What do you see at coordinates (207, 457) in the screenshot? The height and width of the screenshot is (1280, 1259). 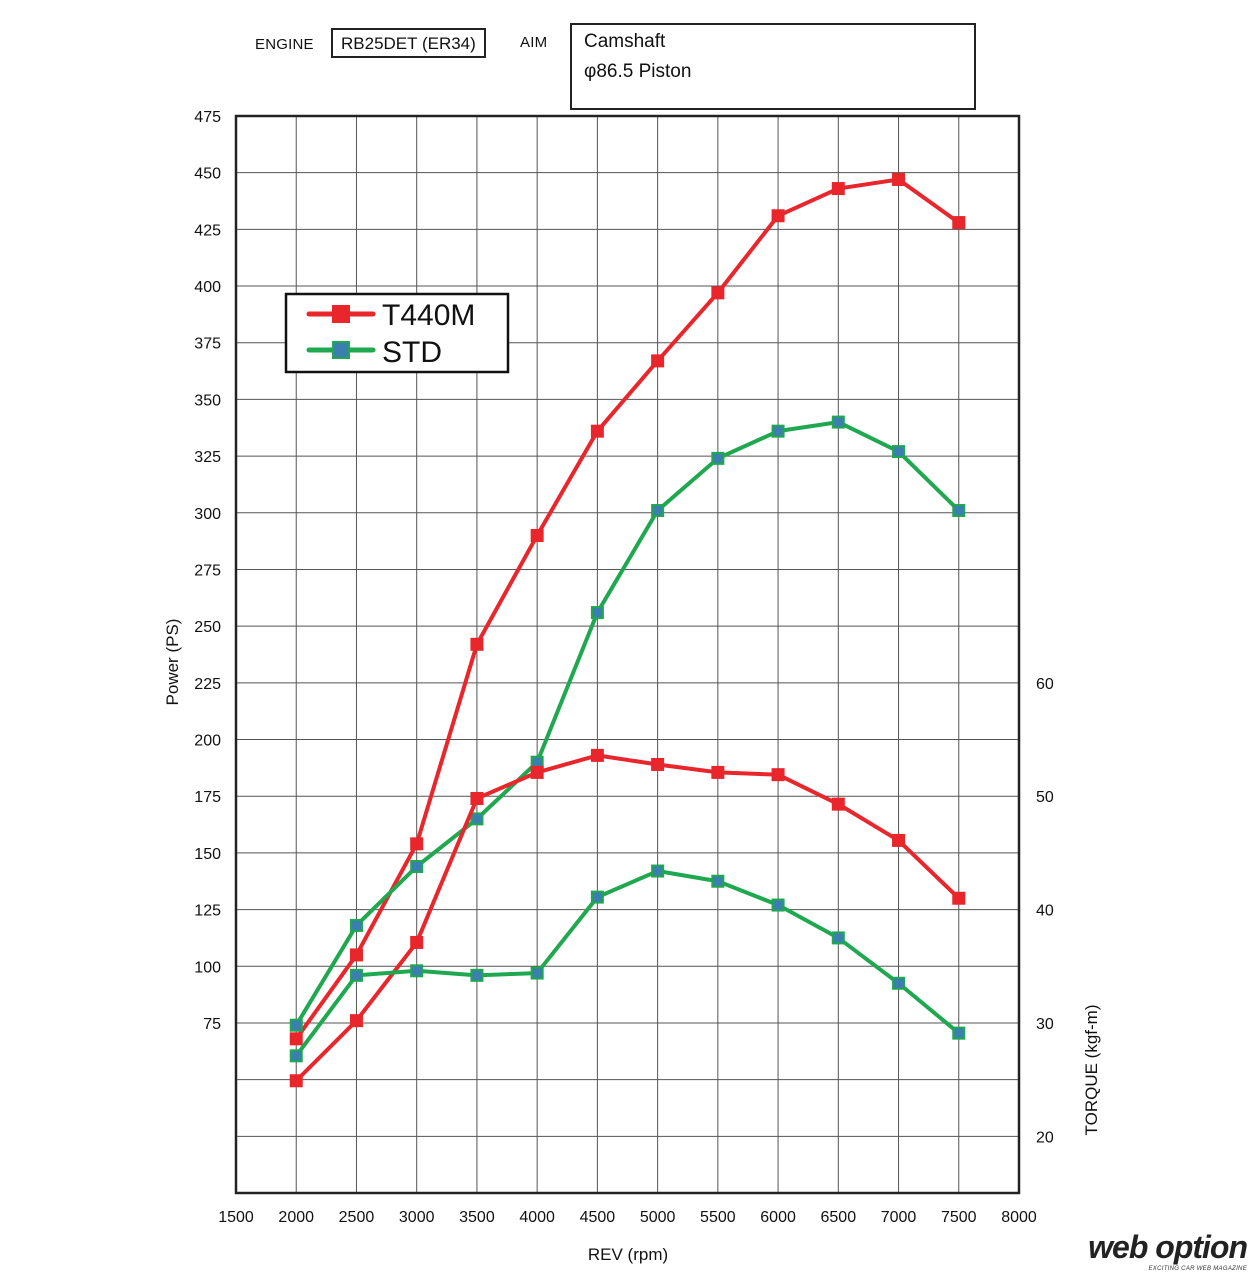 I see `y-tick-label: 325` at bounding box center [207, 457].